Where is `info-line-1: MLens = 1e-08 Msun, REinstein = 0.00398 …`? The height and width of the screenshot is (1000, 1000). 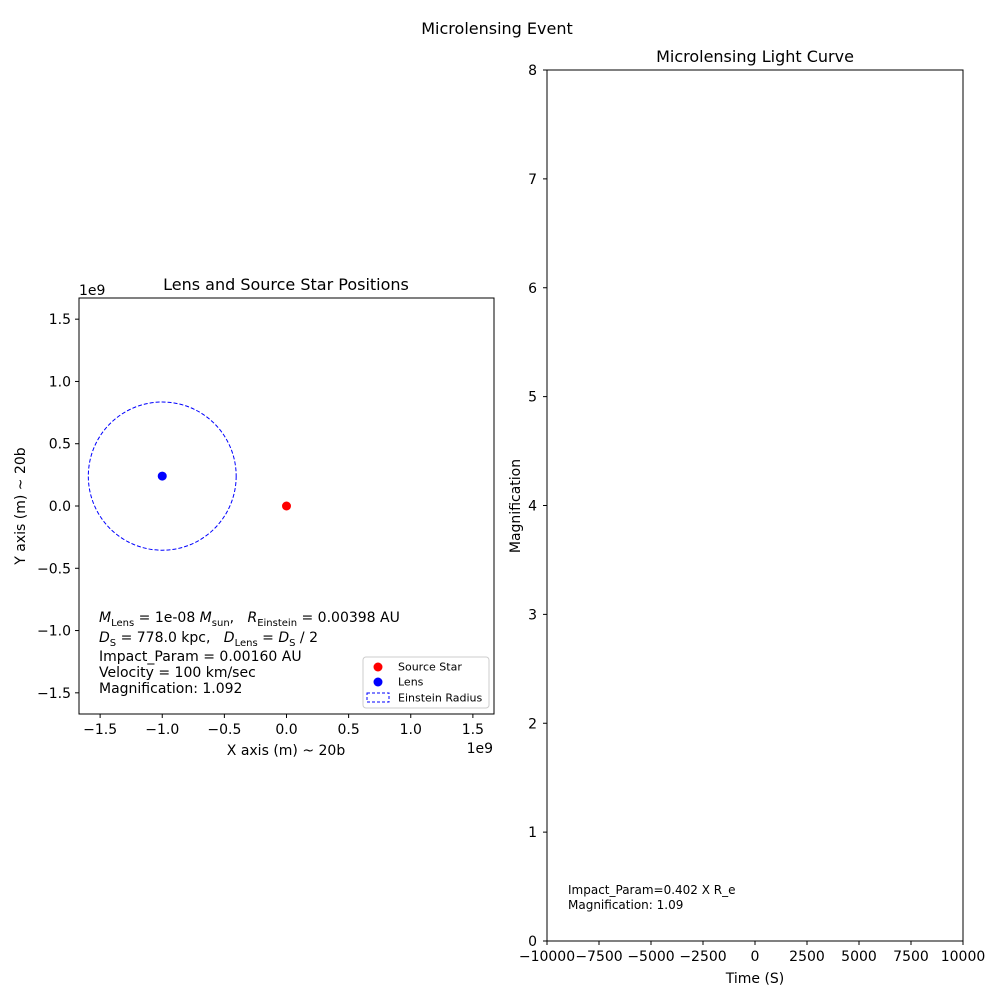 info-line-1: MLens = 1e-08 Msun, REinstein = 0.00398 … is located at coordinates (249, 619).